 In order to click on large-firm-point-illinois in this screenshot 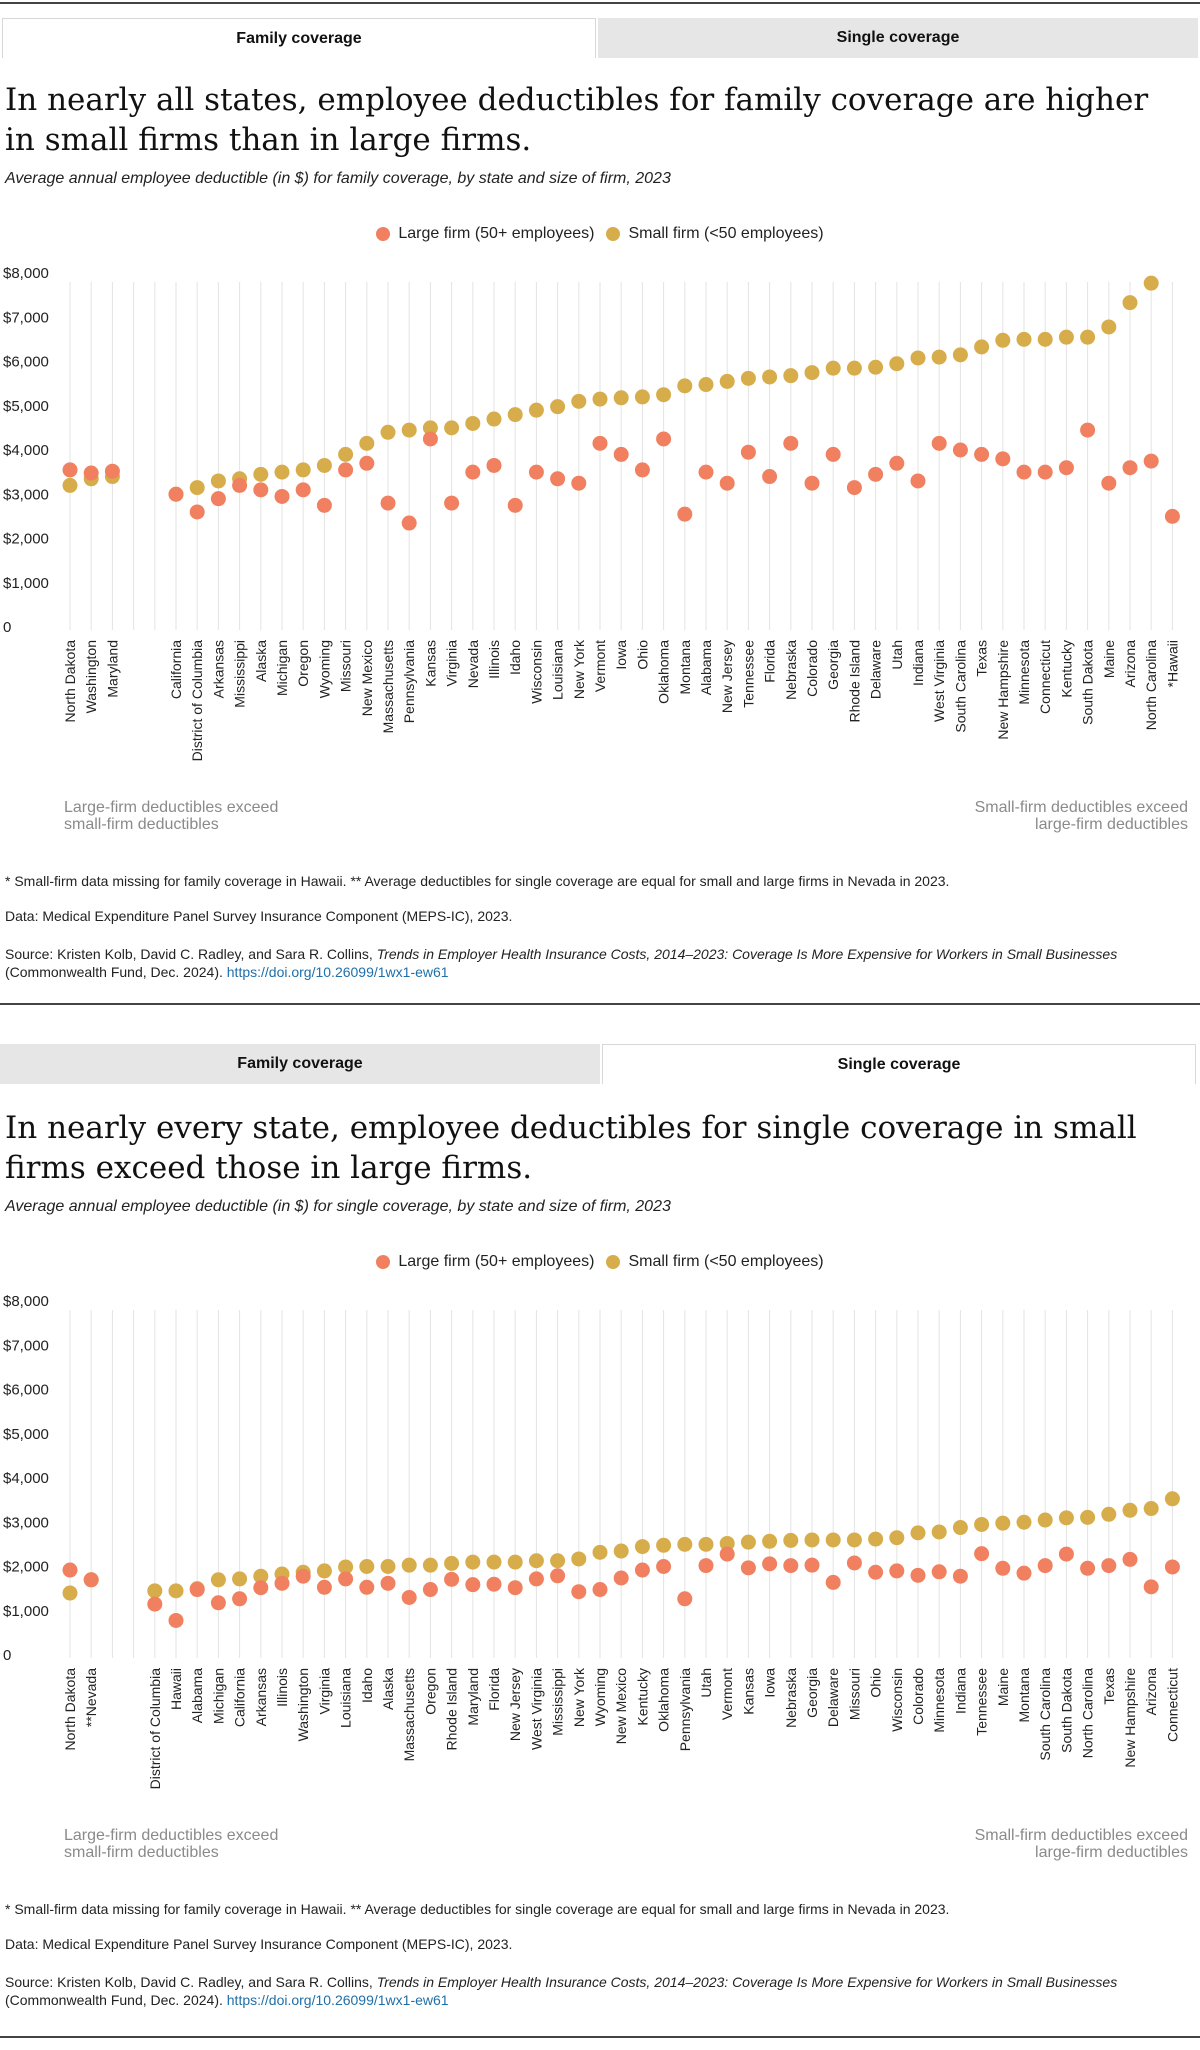, I will do `click(494, 465)`.